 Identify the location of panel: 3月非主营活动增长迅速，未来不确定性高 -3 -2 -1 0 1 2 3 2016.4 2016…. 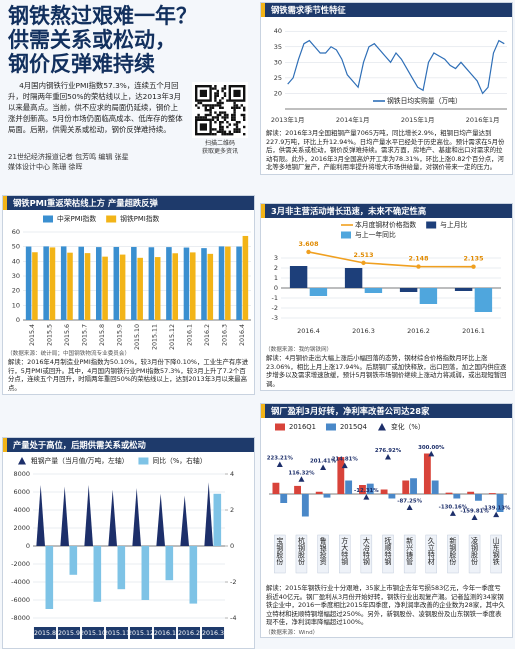
(386, 297).